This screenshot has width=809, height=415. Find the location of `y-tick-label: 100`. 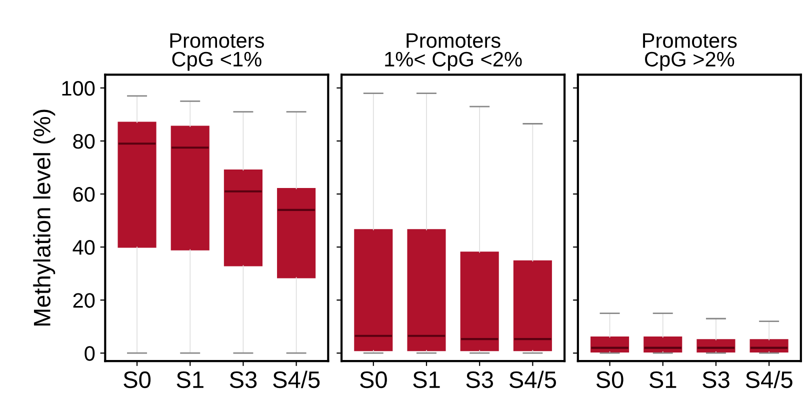

y-tick-label: 100 is located at coordinates (78, 88).